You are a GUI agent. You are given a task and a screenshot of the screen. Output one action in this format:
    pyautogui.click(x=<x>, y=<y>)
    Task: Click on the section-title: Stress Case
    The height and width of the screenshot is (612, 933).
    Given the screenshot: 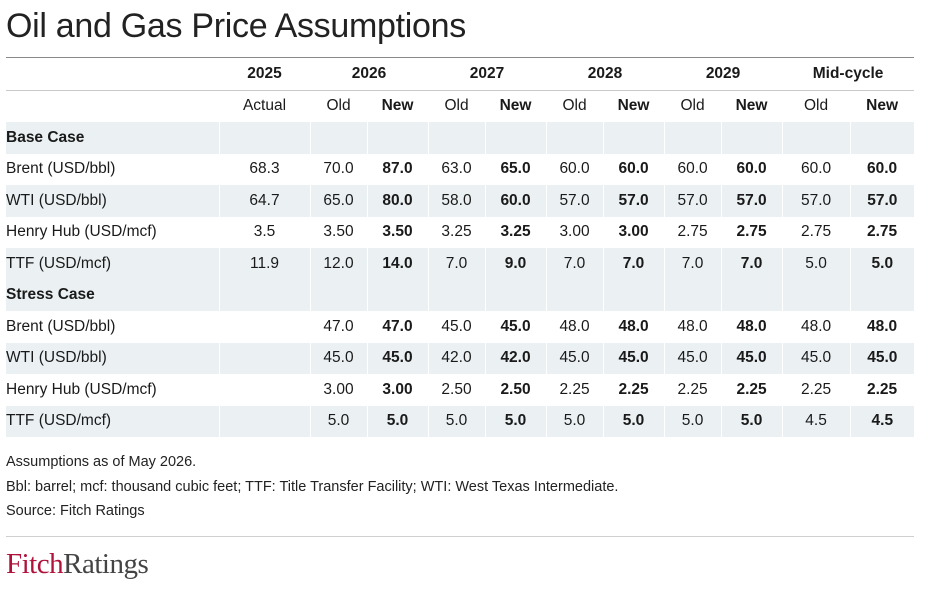 What is the action you would take?
    pyautogui.click(x=50, y=295)
    